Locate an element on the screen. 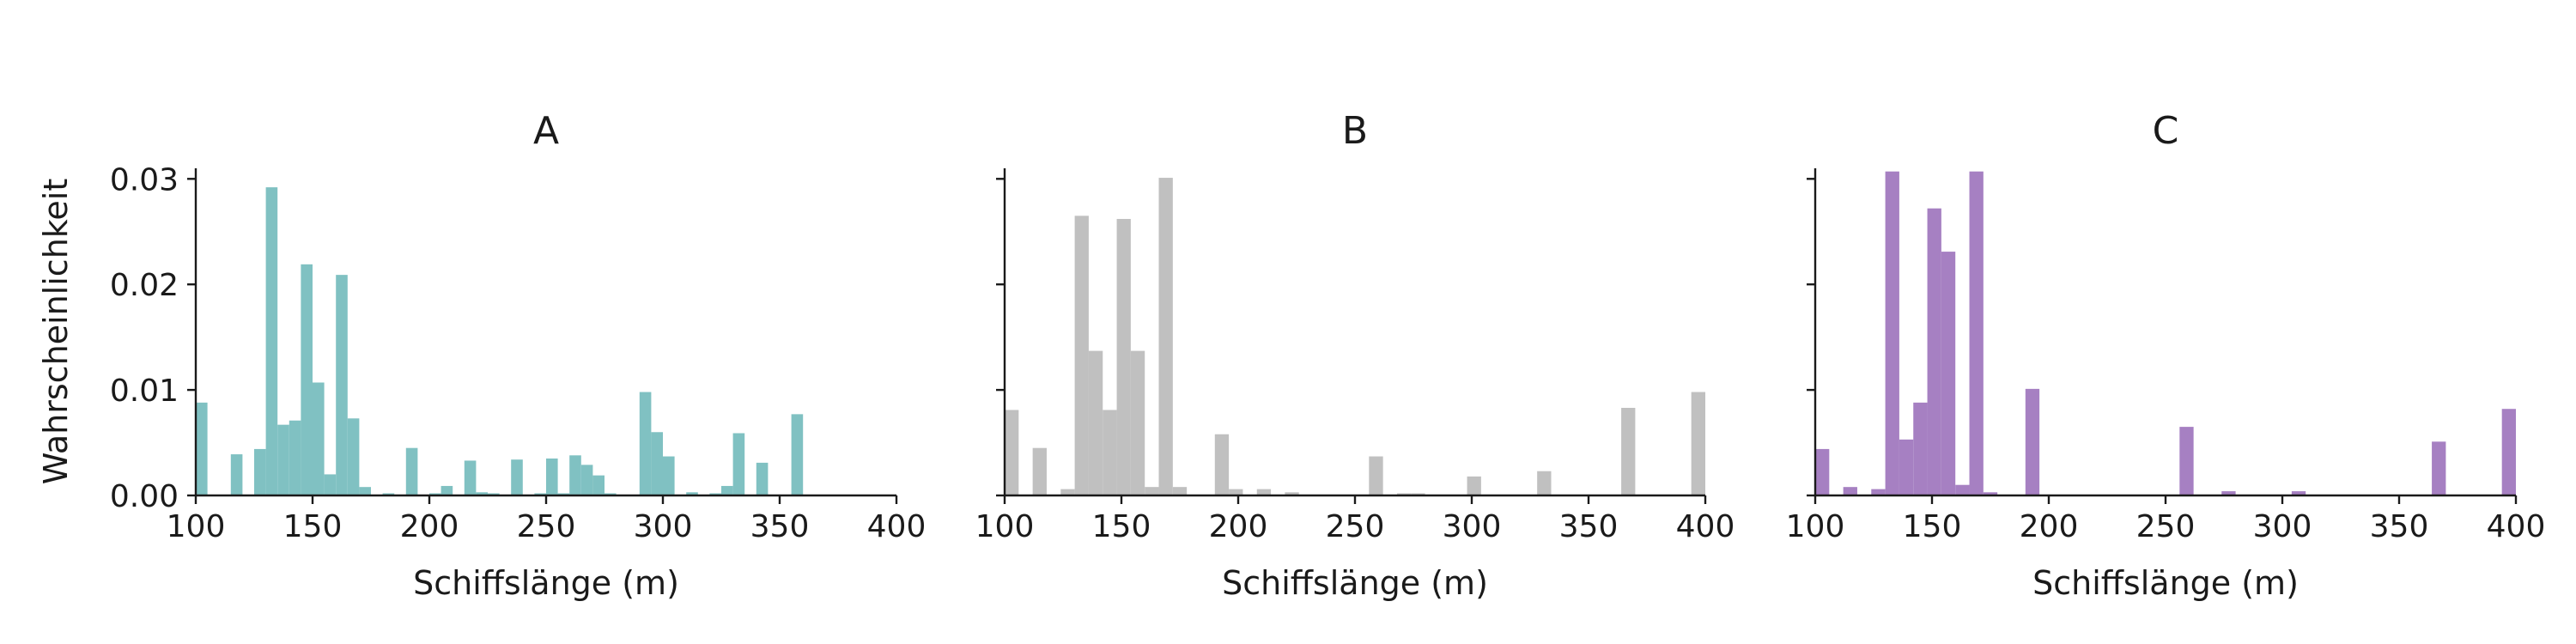  panel-c-x-tick-label-0: 100 is located at coordinates (1815, 526).